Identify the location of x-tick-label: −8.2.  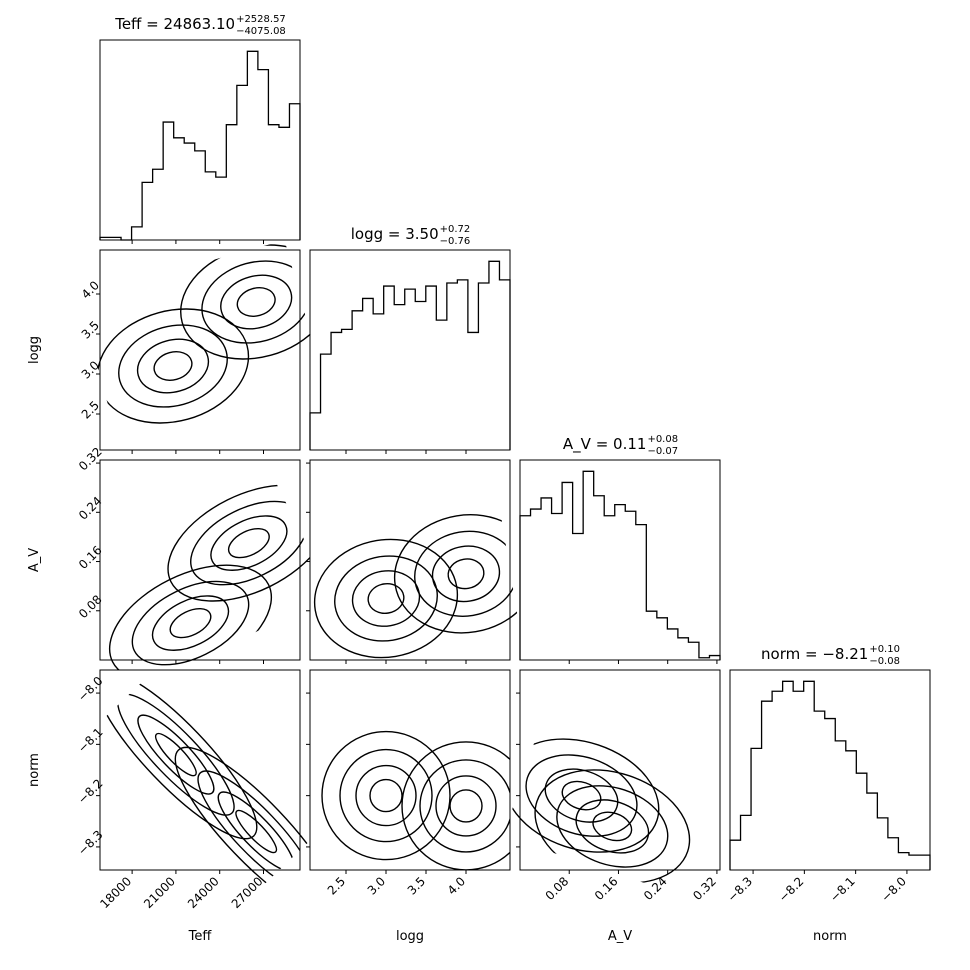
(791, 889).